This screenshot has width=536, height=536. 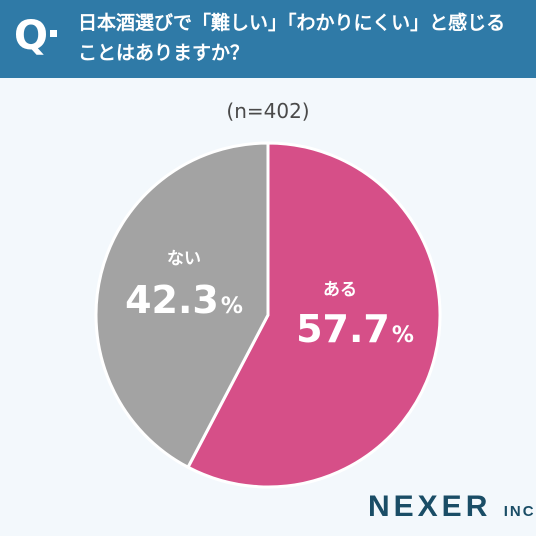 What do you see at coordinates (268, 39) in the screenshot?
I see `question-header: Q 日本酒選びで「難しい」「わかりにくい」と感じる ことはありますか？` at bounding box center [268, 39].